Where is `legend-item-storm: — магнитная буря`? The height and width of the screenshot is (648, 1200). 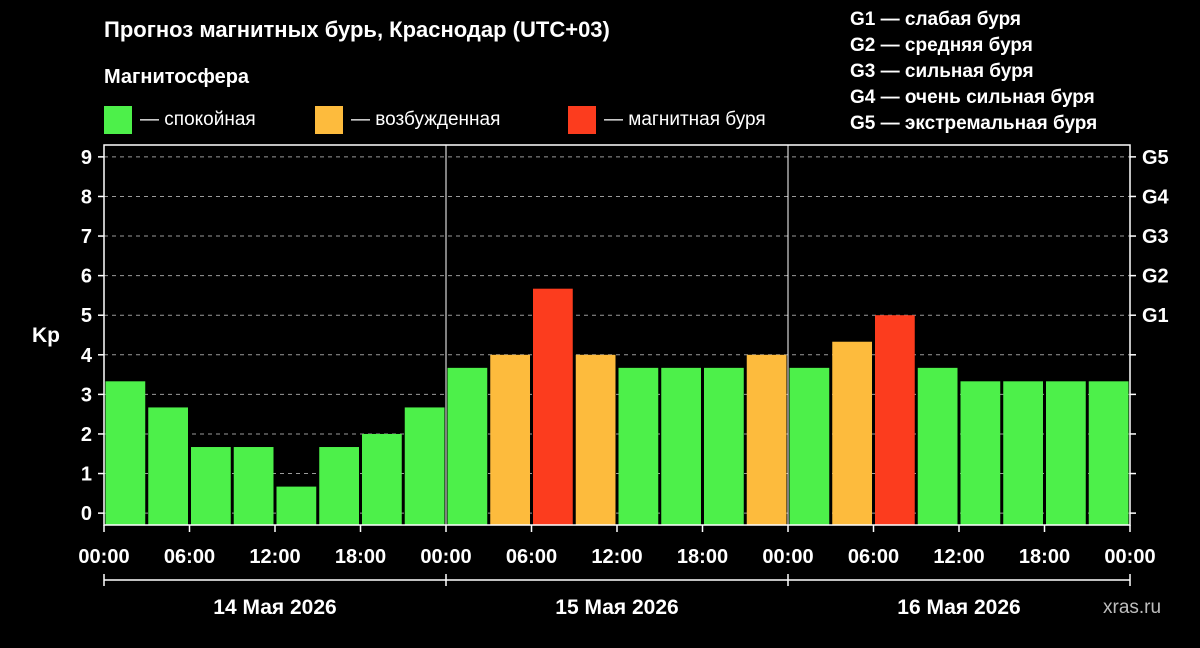 legend-item-storm: — магнитная буря is located at coordinates (667, 120).